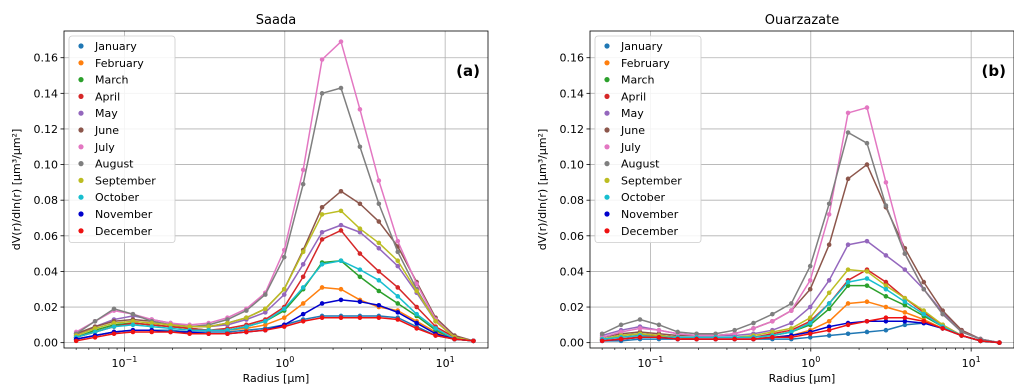 Image resolution: width=1014 pixels, height=385 pixels. What do you see at coordinates (650, 214) in the screenshot?
I see `legend-label: November` at bounding box center [650, 214].